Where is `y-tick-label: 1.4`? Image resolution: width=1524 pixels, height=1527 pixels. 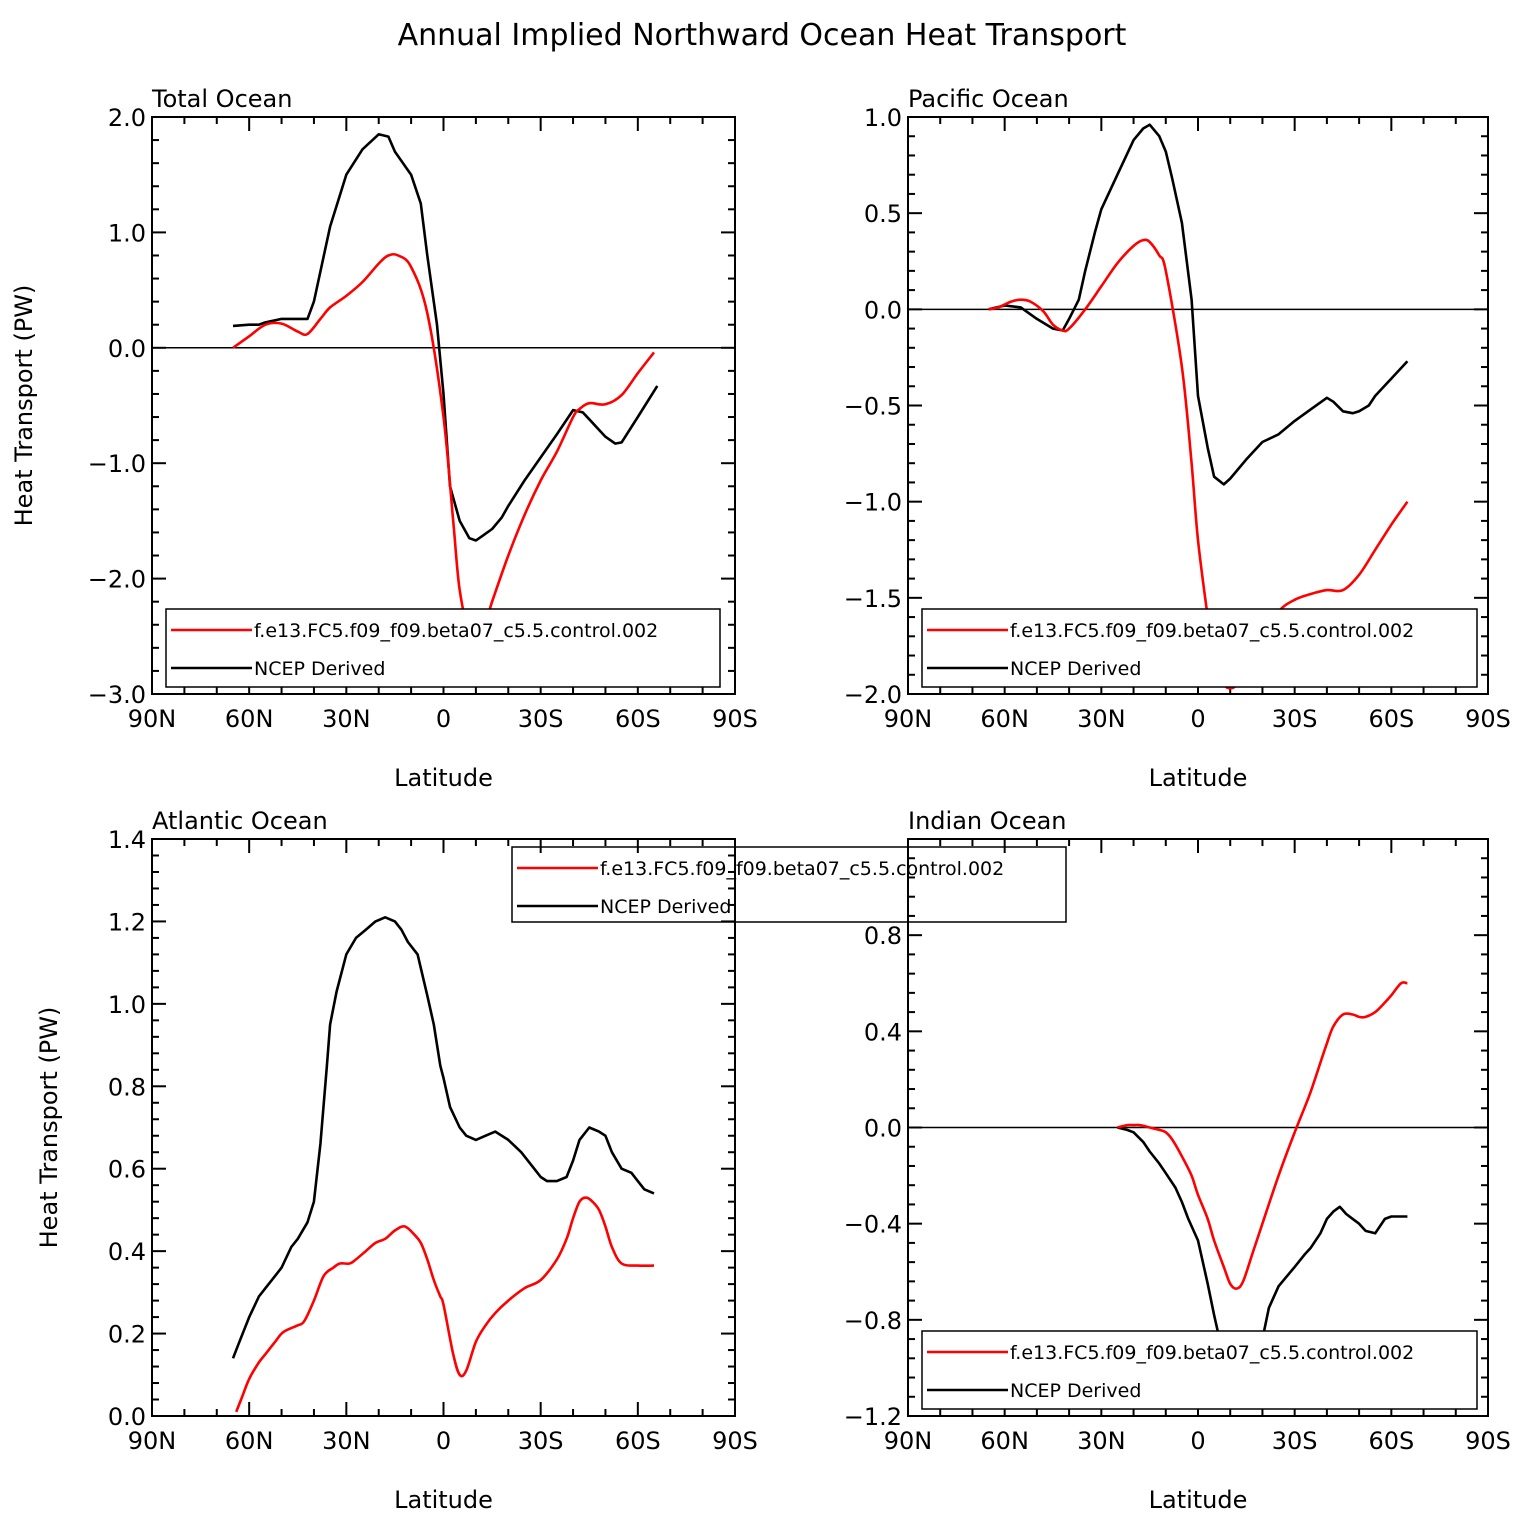
y-tick-label: 1.4 is located at coordinates (127, 840).